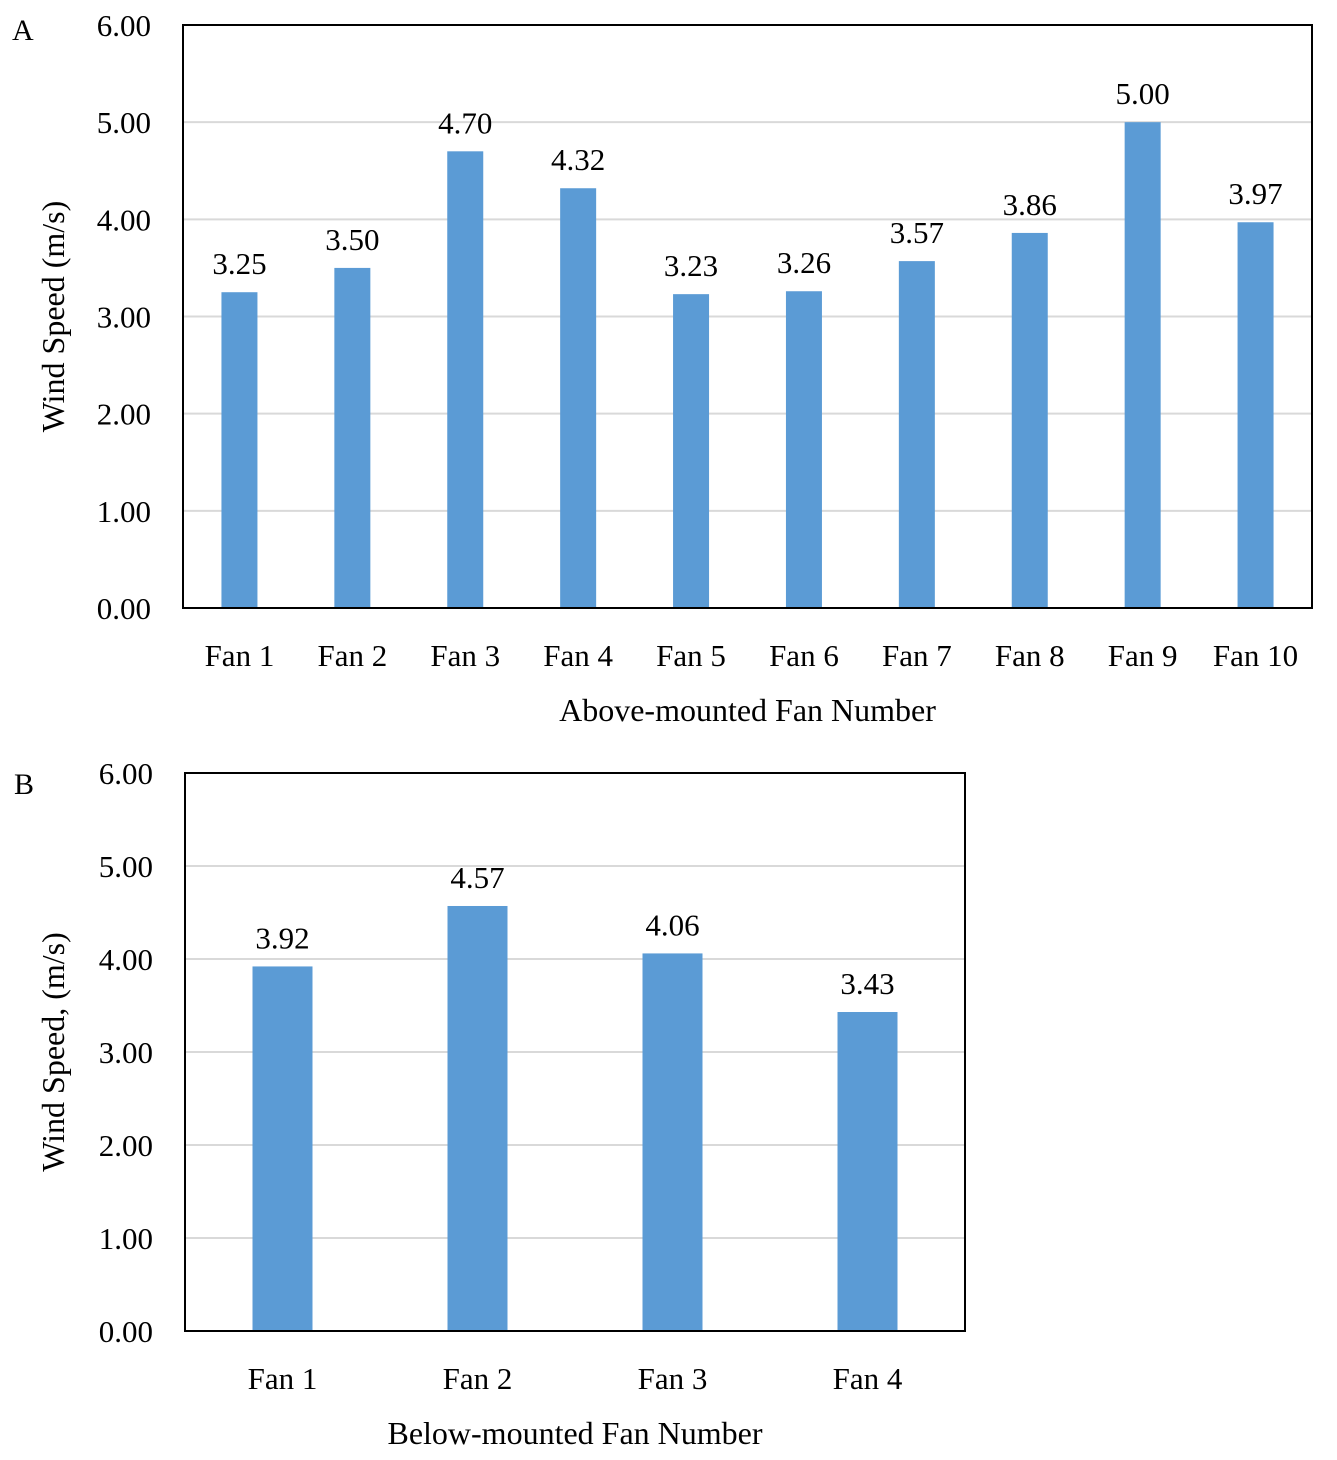  Describe the element at coordinates (804, 655) in the screenshot. I see `x-tick-label: Fan 6` at that location.